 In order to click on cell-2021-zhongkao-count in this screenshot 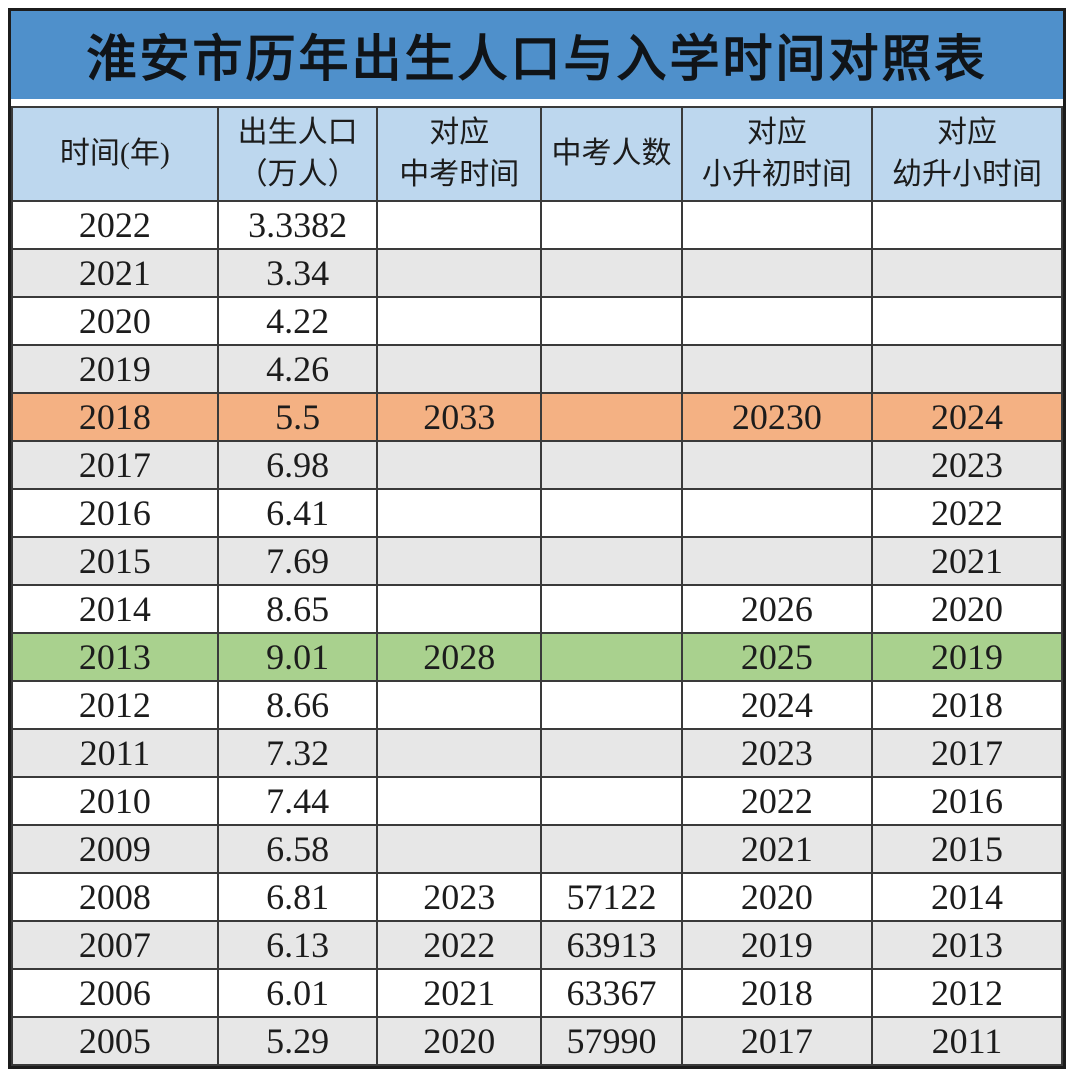, I will do `click(611, 273)`.